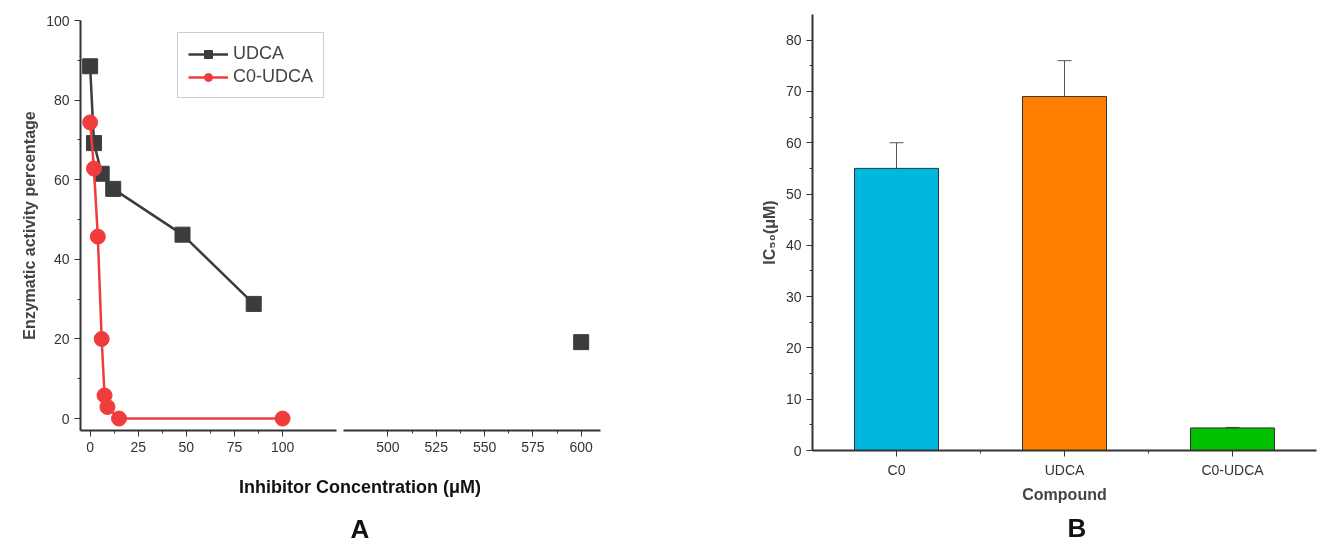 This screenshot has height=549, width=1341. Describe the element at coordinates (436, 446) in the screenshot. I see `x-tick-label: 525` at that location.